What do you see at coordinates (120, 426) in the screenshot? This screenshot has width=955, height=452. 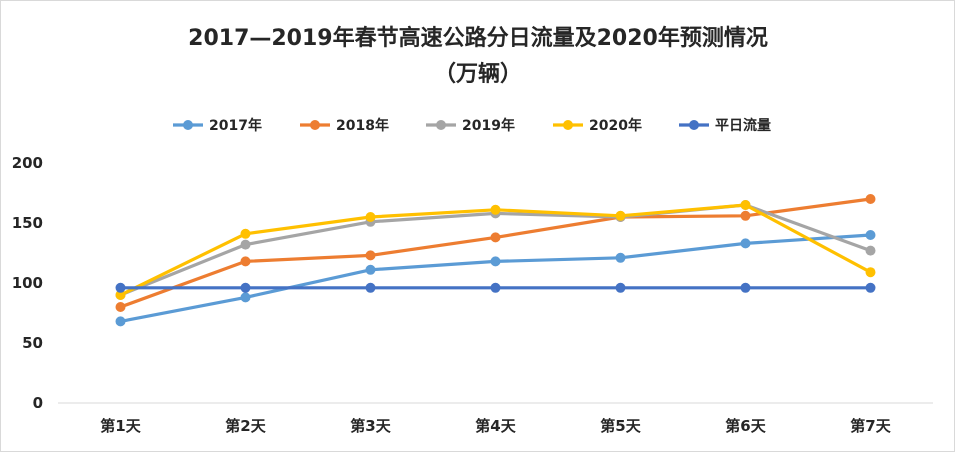 I see `x-tick-label: 第1天` at bounding box center [120, 426].